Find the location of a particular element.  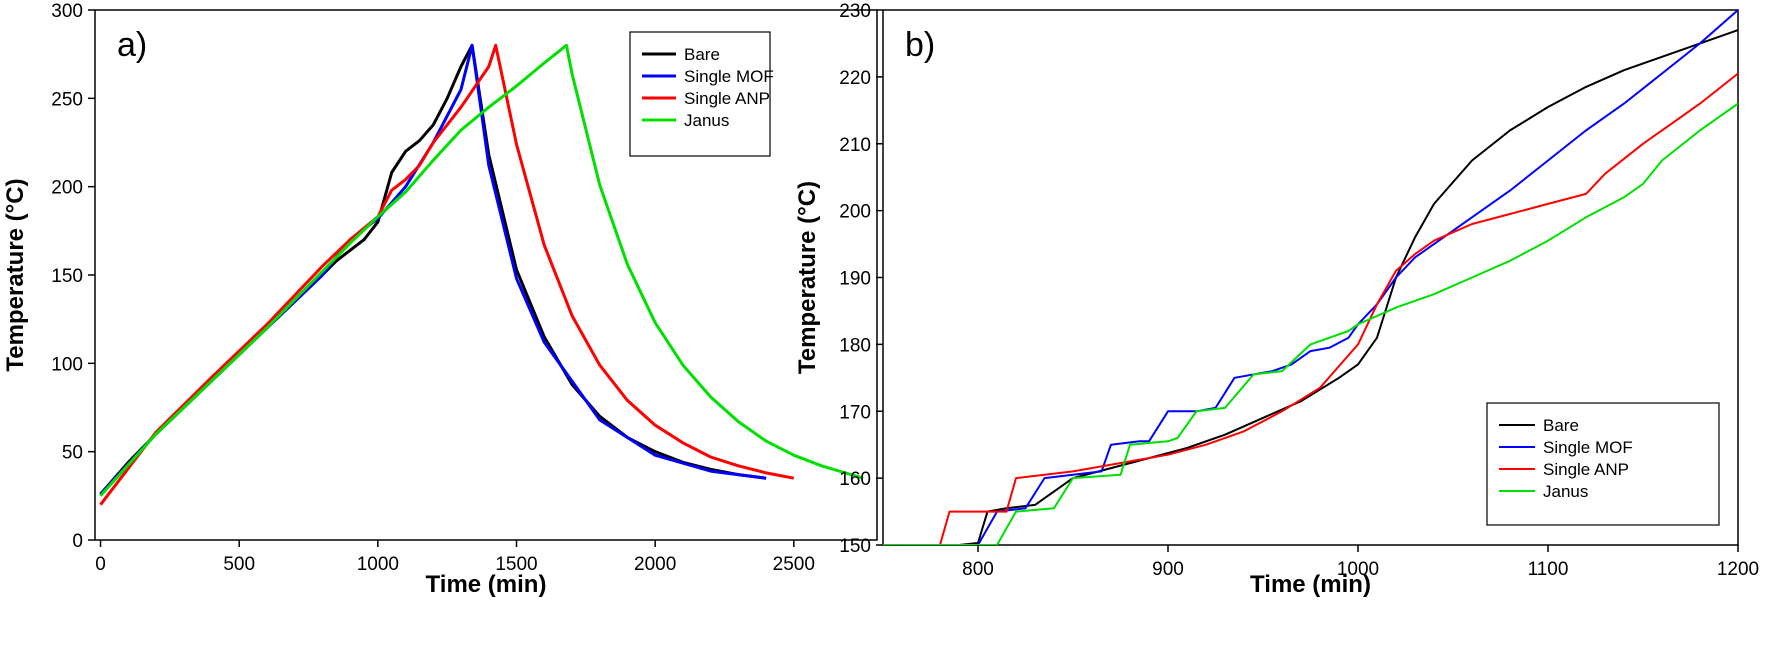

y-tick-label: 170 is located at coordinates (855, 412).